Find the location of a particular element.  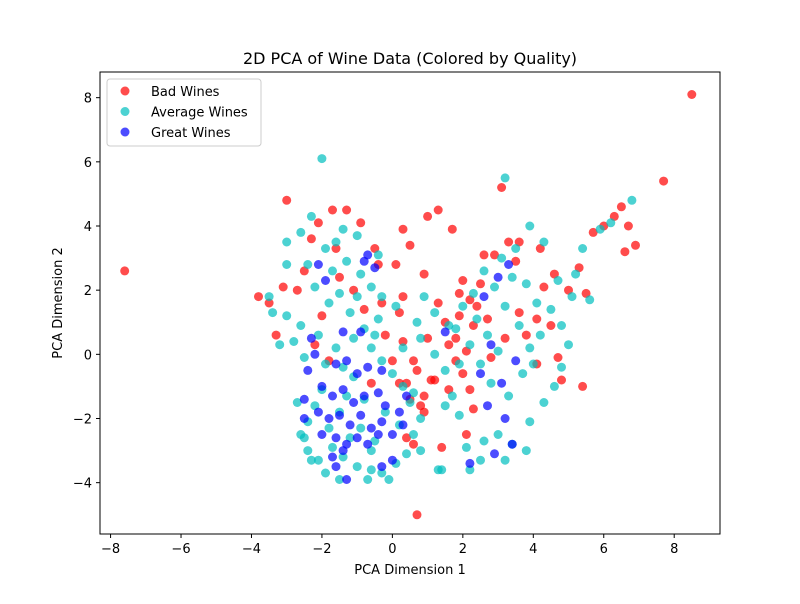

legend-label: Bad Wines is located at coordinates (185, 92).